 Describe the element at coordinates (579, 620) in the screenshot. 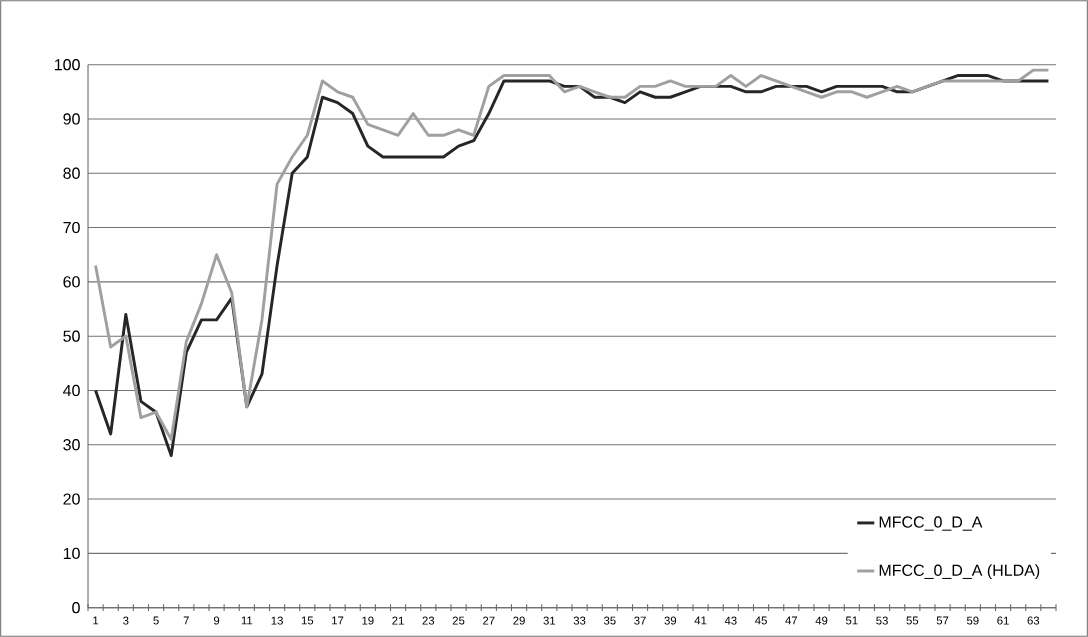

I see `x-tick-label: 33` at that location.